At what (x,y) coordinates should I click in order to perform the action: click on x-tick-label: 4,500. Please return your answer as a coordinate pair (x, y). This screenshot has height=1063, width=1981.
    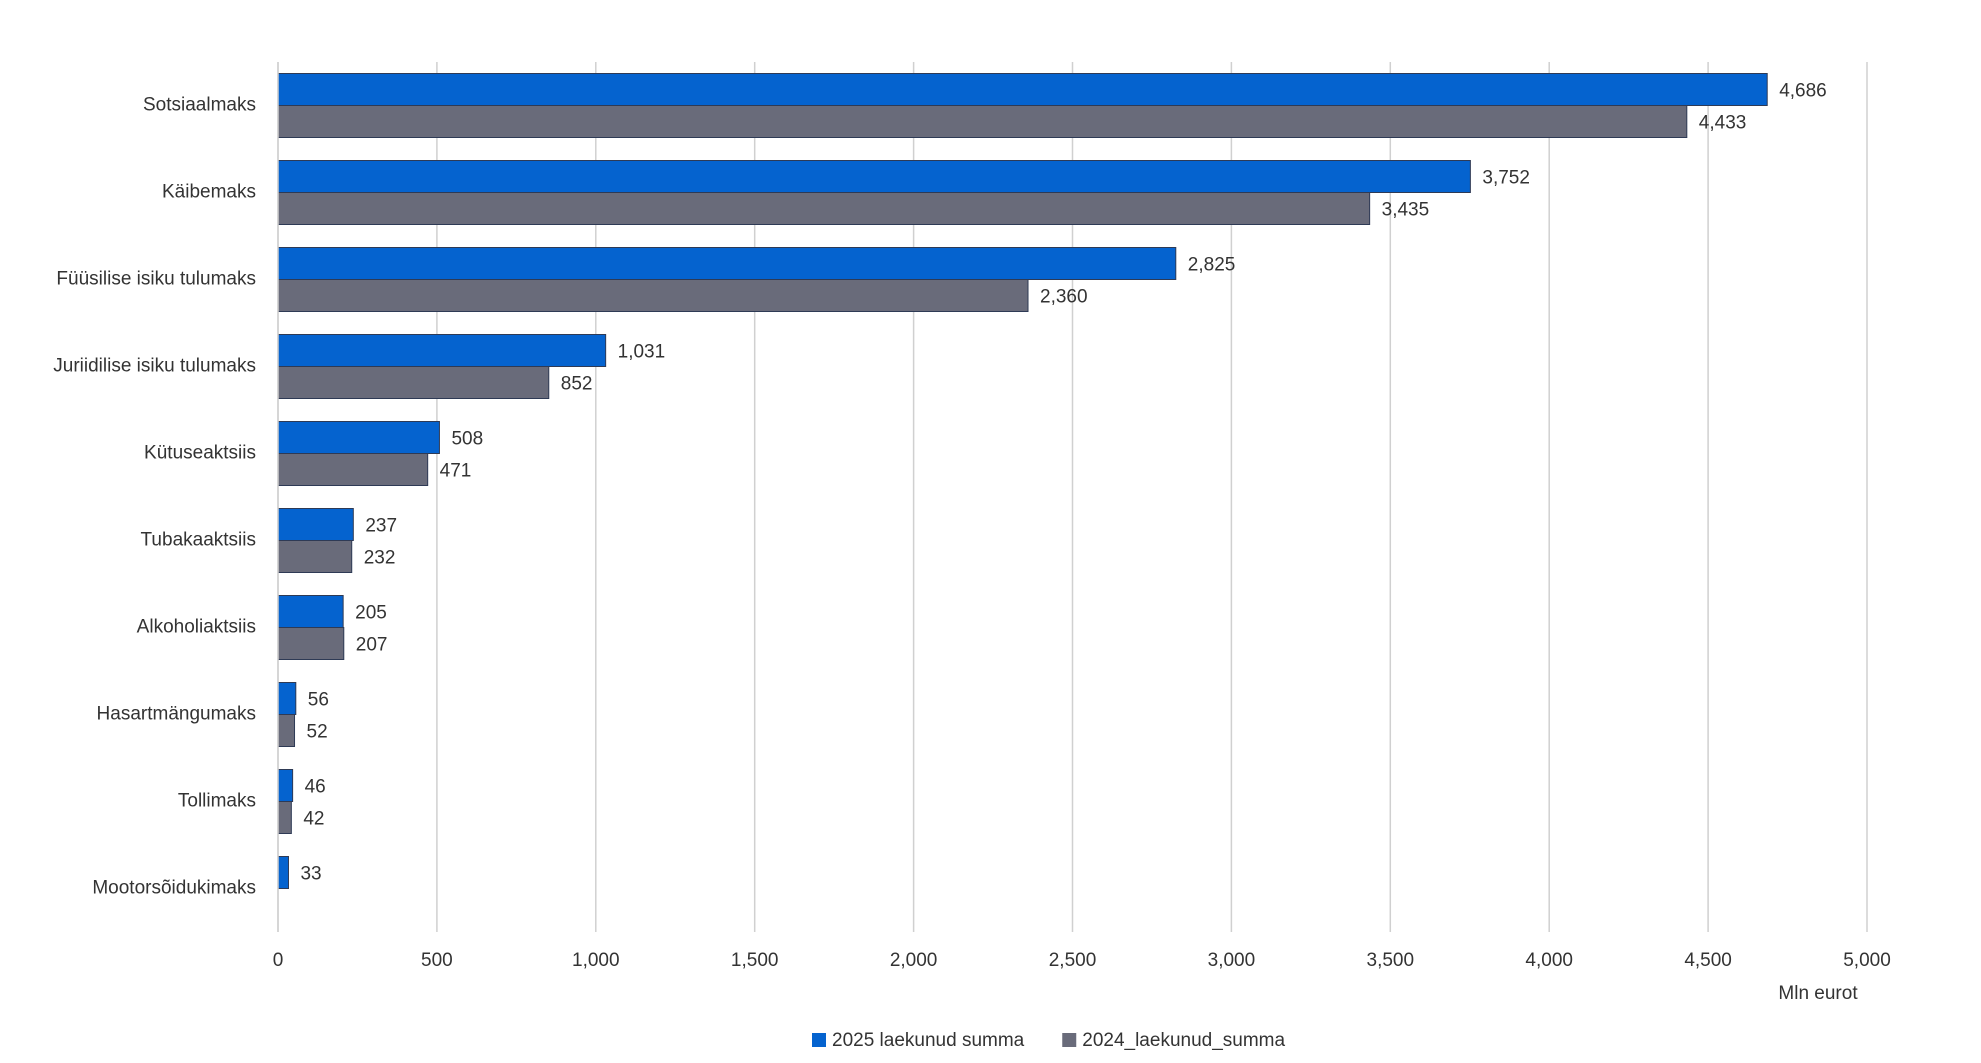
    Looking at the image, I should click on (1708, 960).